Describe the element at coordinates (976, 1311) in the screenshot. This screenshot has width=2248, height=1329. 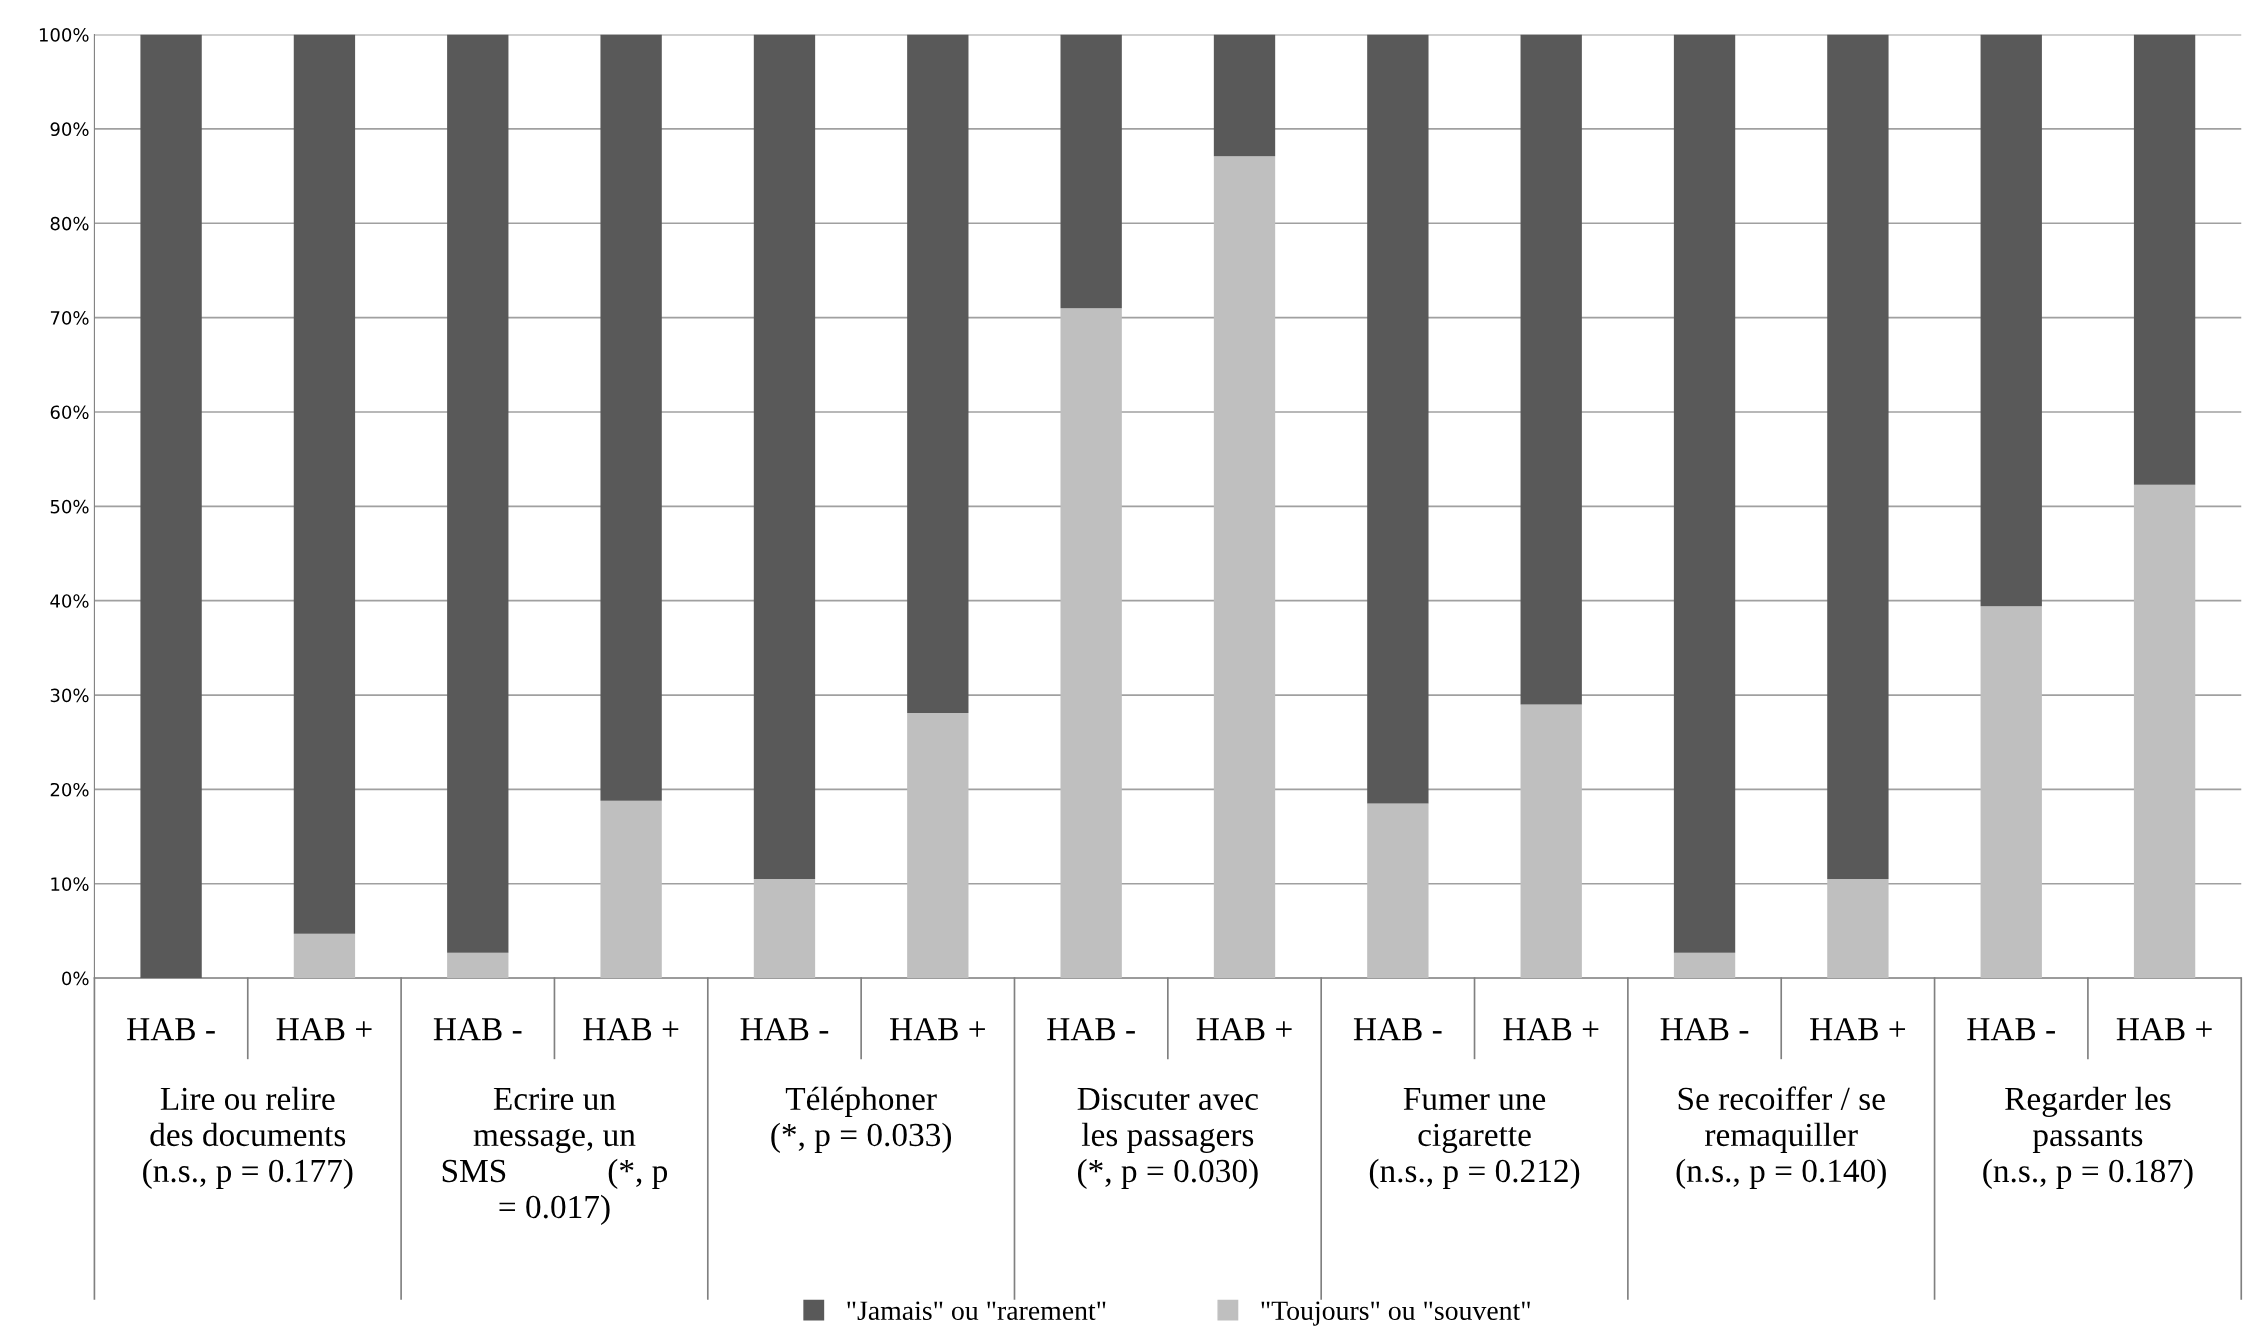
I see `legend-label: "Jamais" ou "rarement"` at that location.